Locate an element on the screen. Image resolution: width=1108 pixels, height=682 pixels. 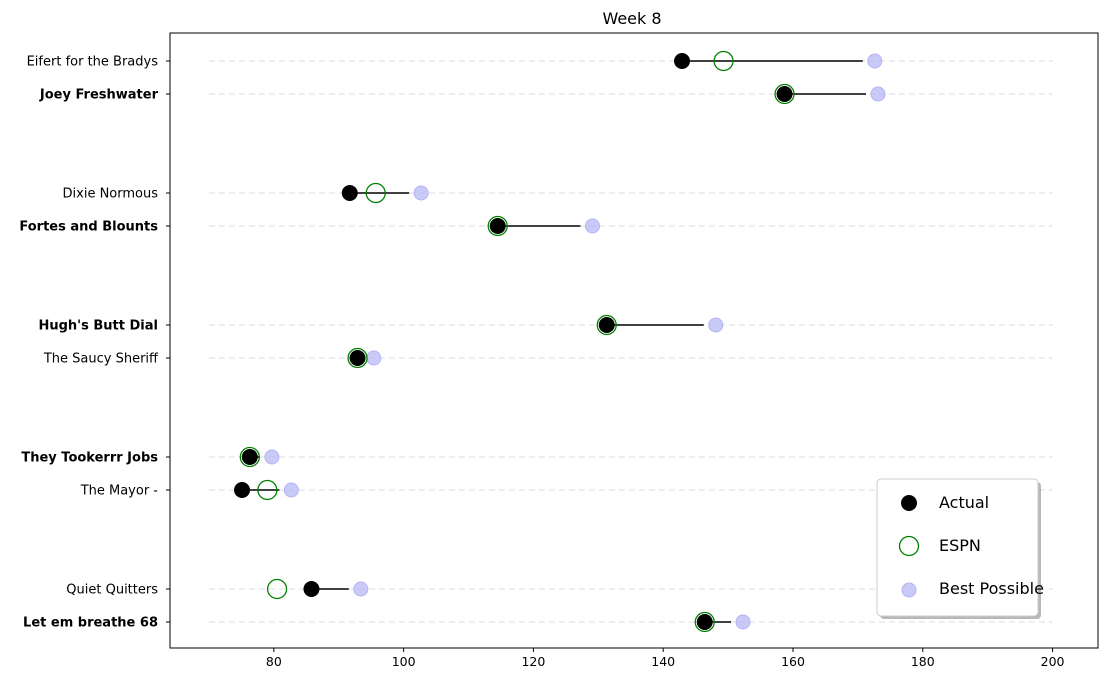
chart-title: Week 8 is located at coordinates (631, 18).